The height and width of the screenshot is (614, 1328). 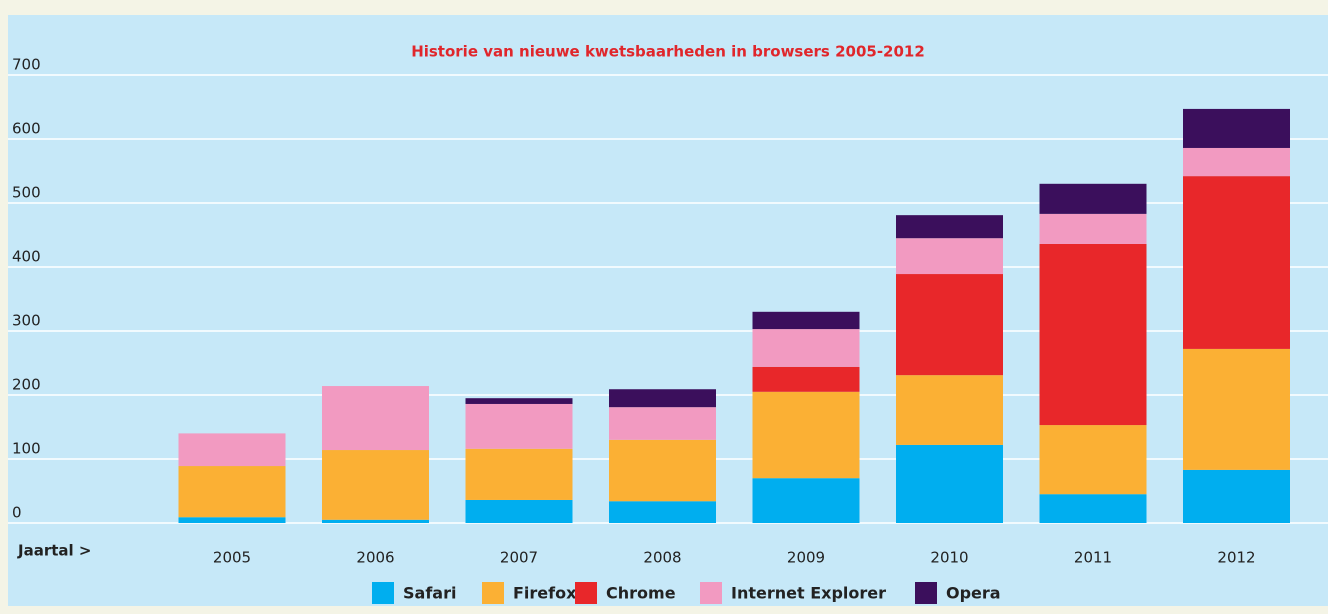 I want to click on x-tick-label: 2009, so click(x=806, y=558).